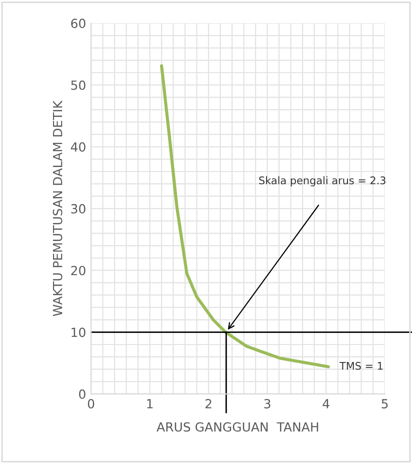 The width and height of the screenshot is (412, 464). Describe the element at coordinates (326, 403) in the screenshot. I see `x-tick-label: 4` at that location.